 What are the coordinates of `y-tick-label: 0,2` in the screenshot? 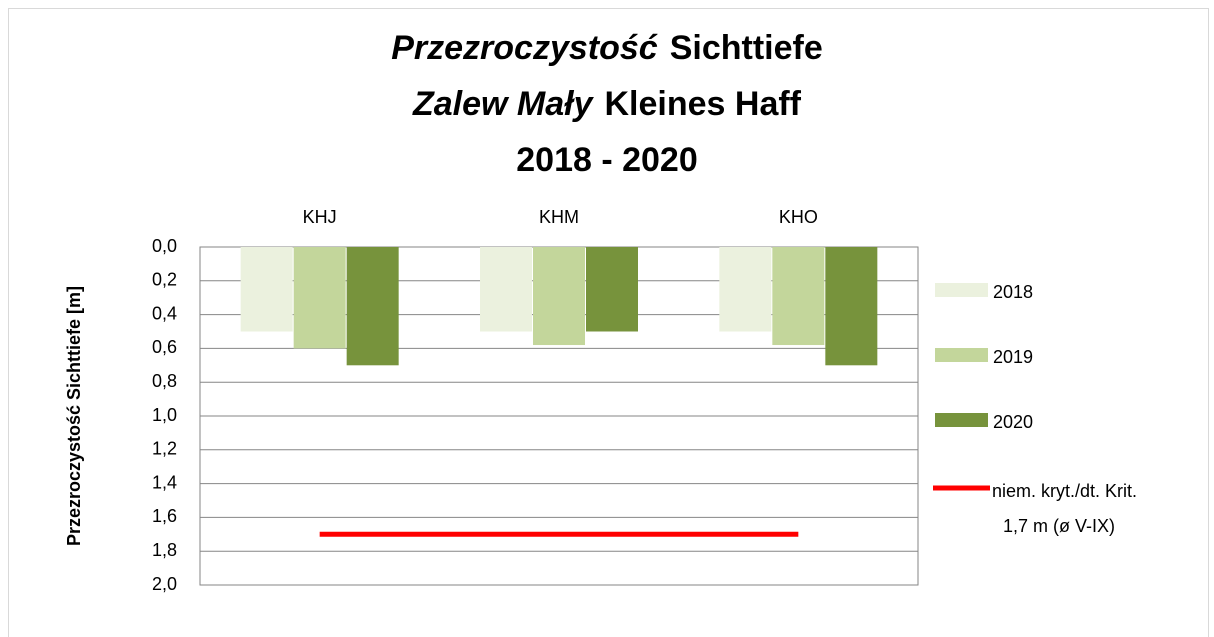 It's located at (164, 280).